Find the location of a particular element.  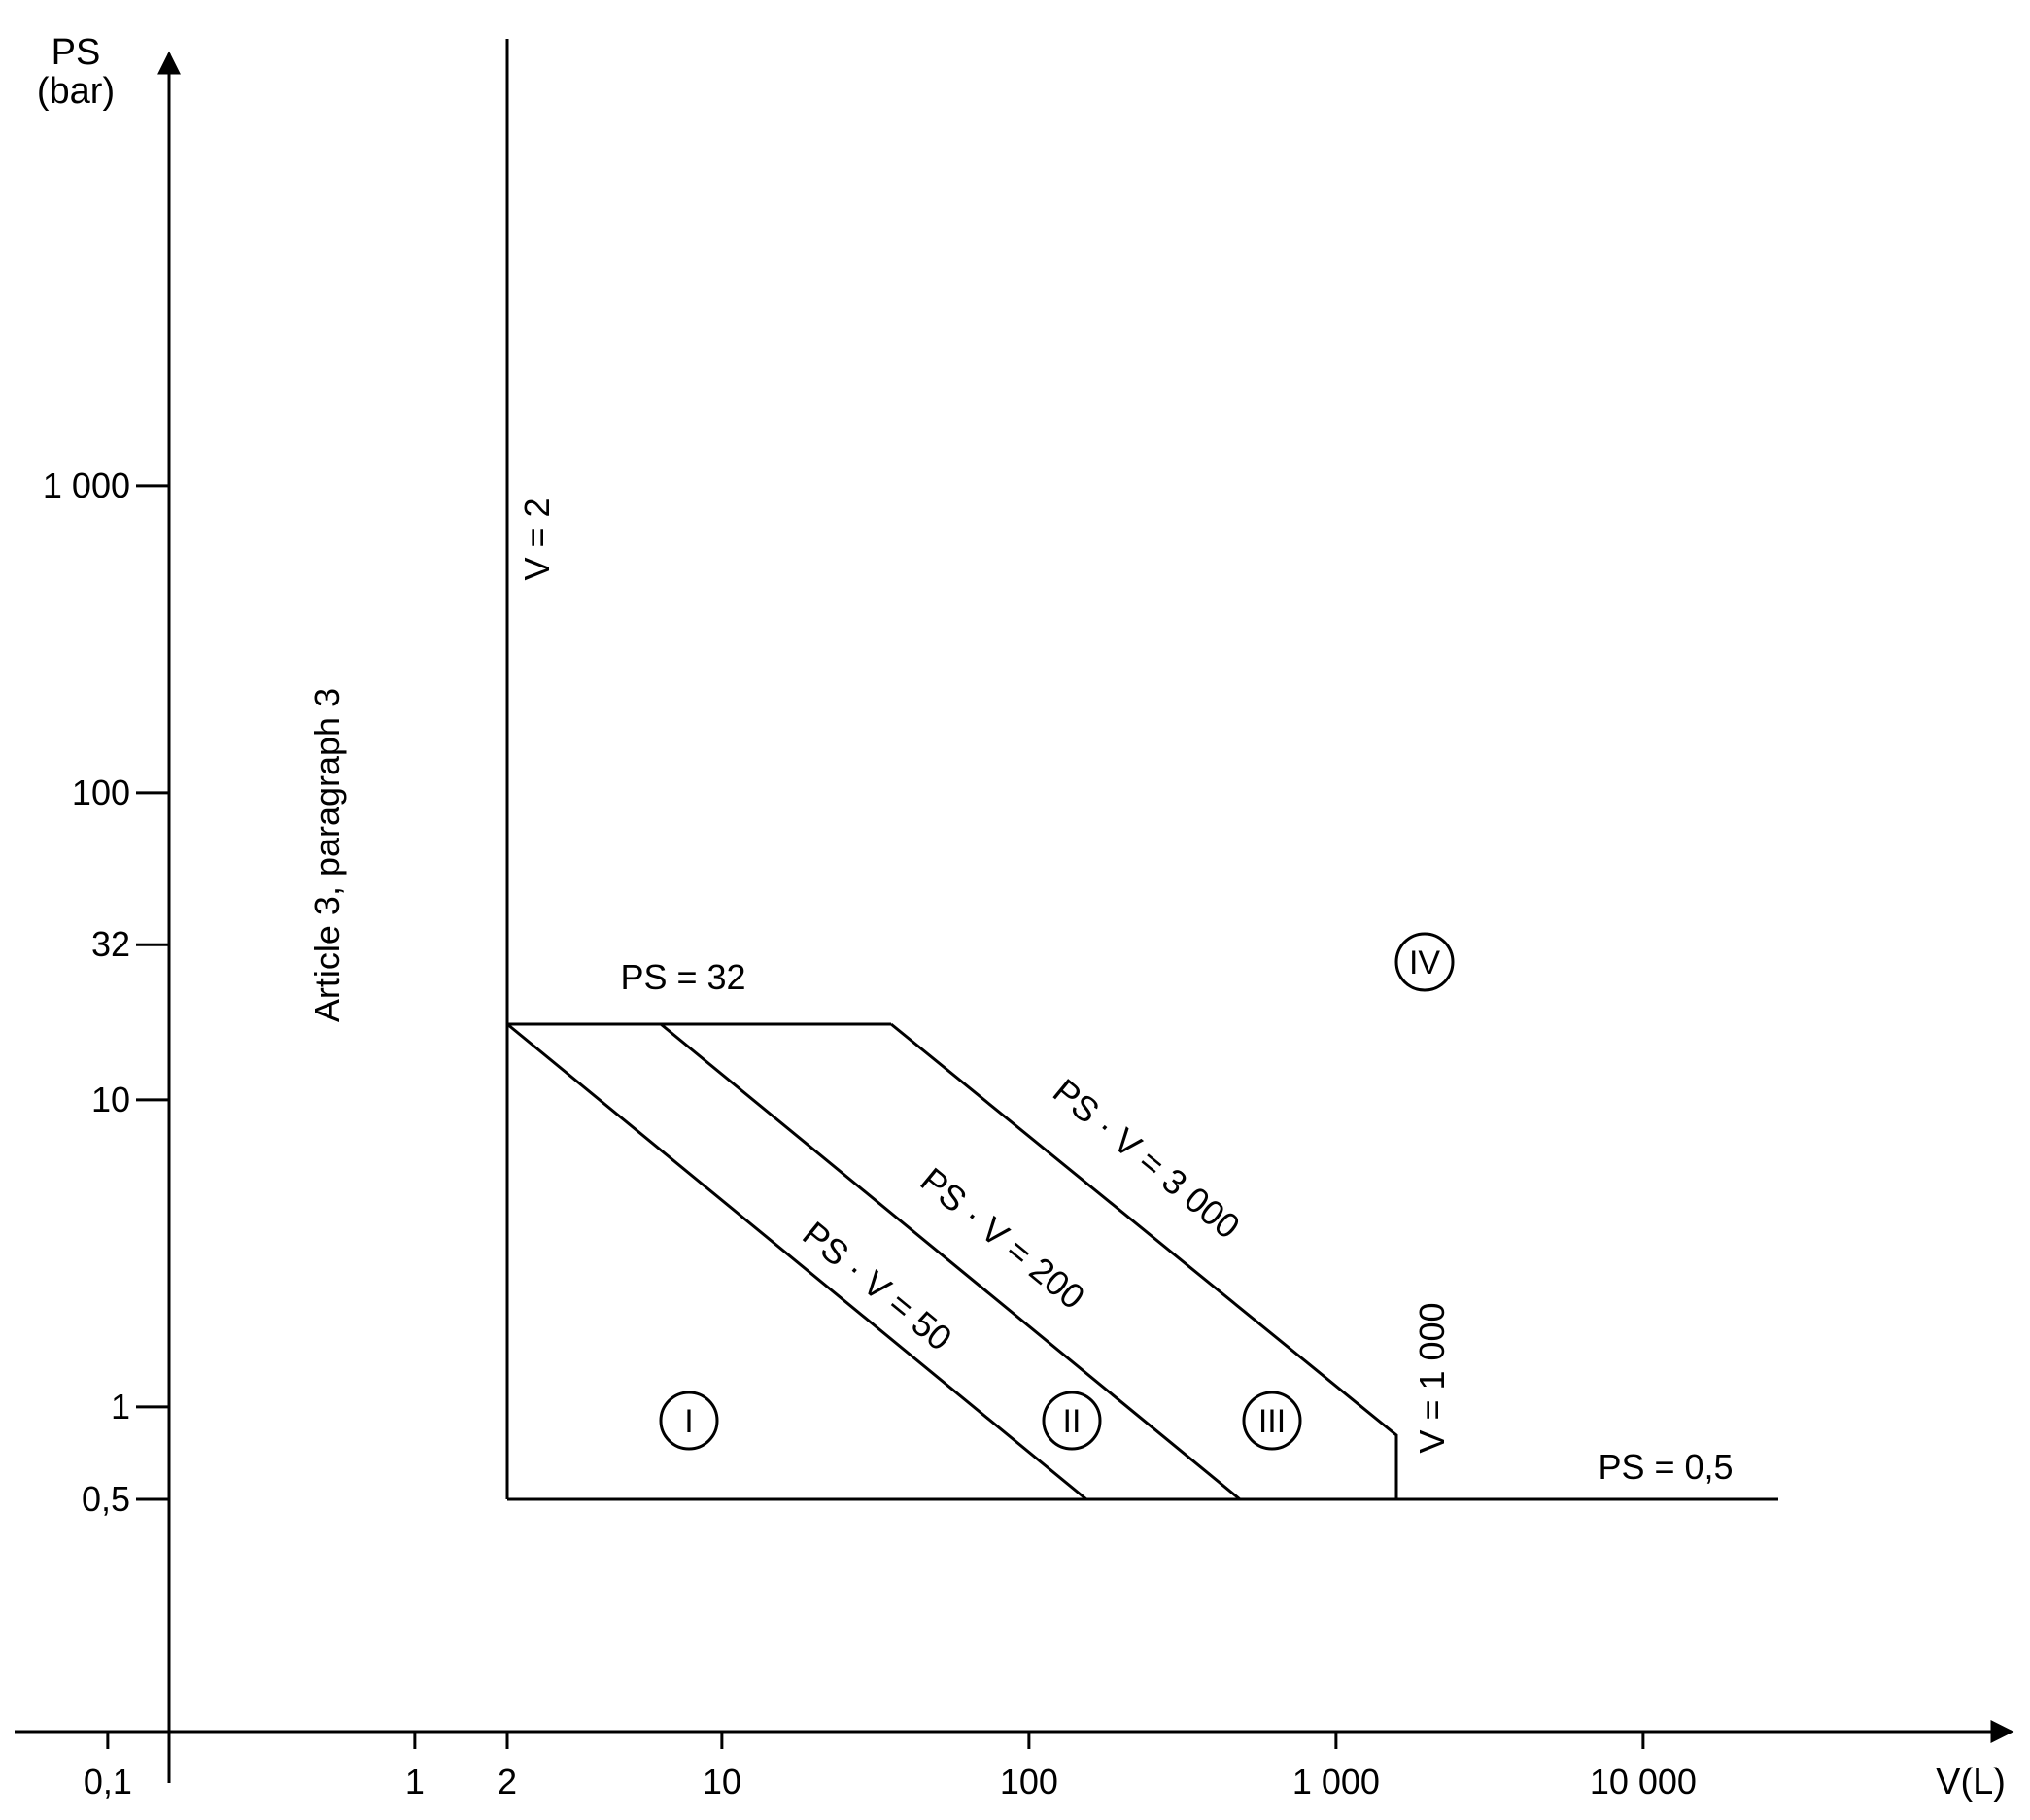

y-tick-label: 32 is located at coordinates (110, 944).